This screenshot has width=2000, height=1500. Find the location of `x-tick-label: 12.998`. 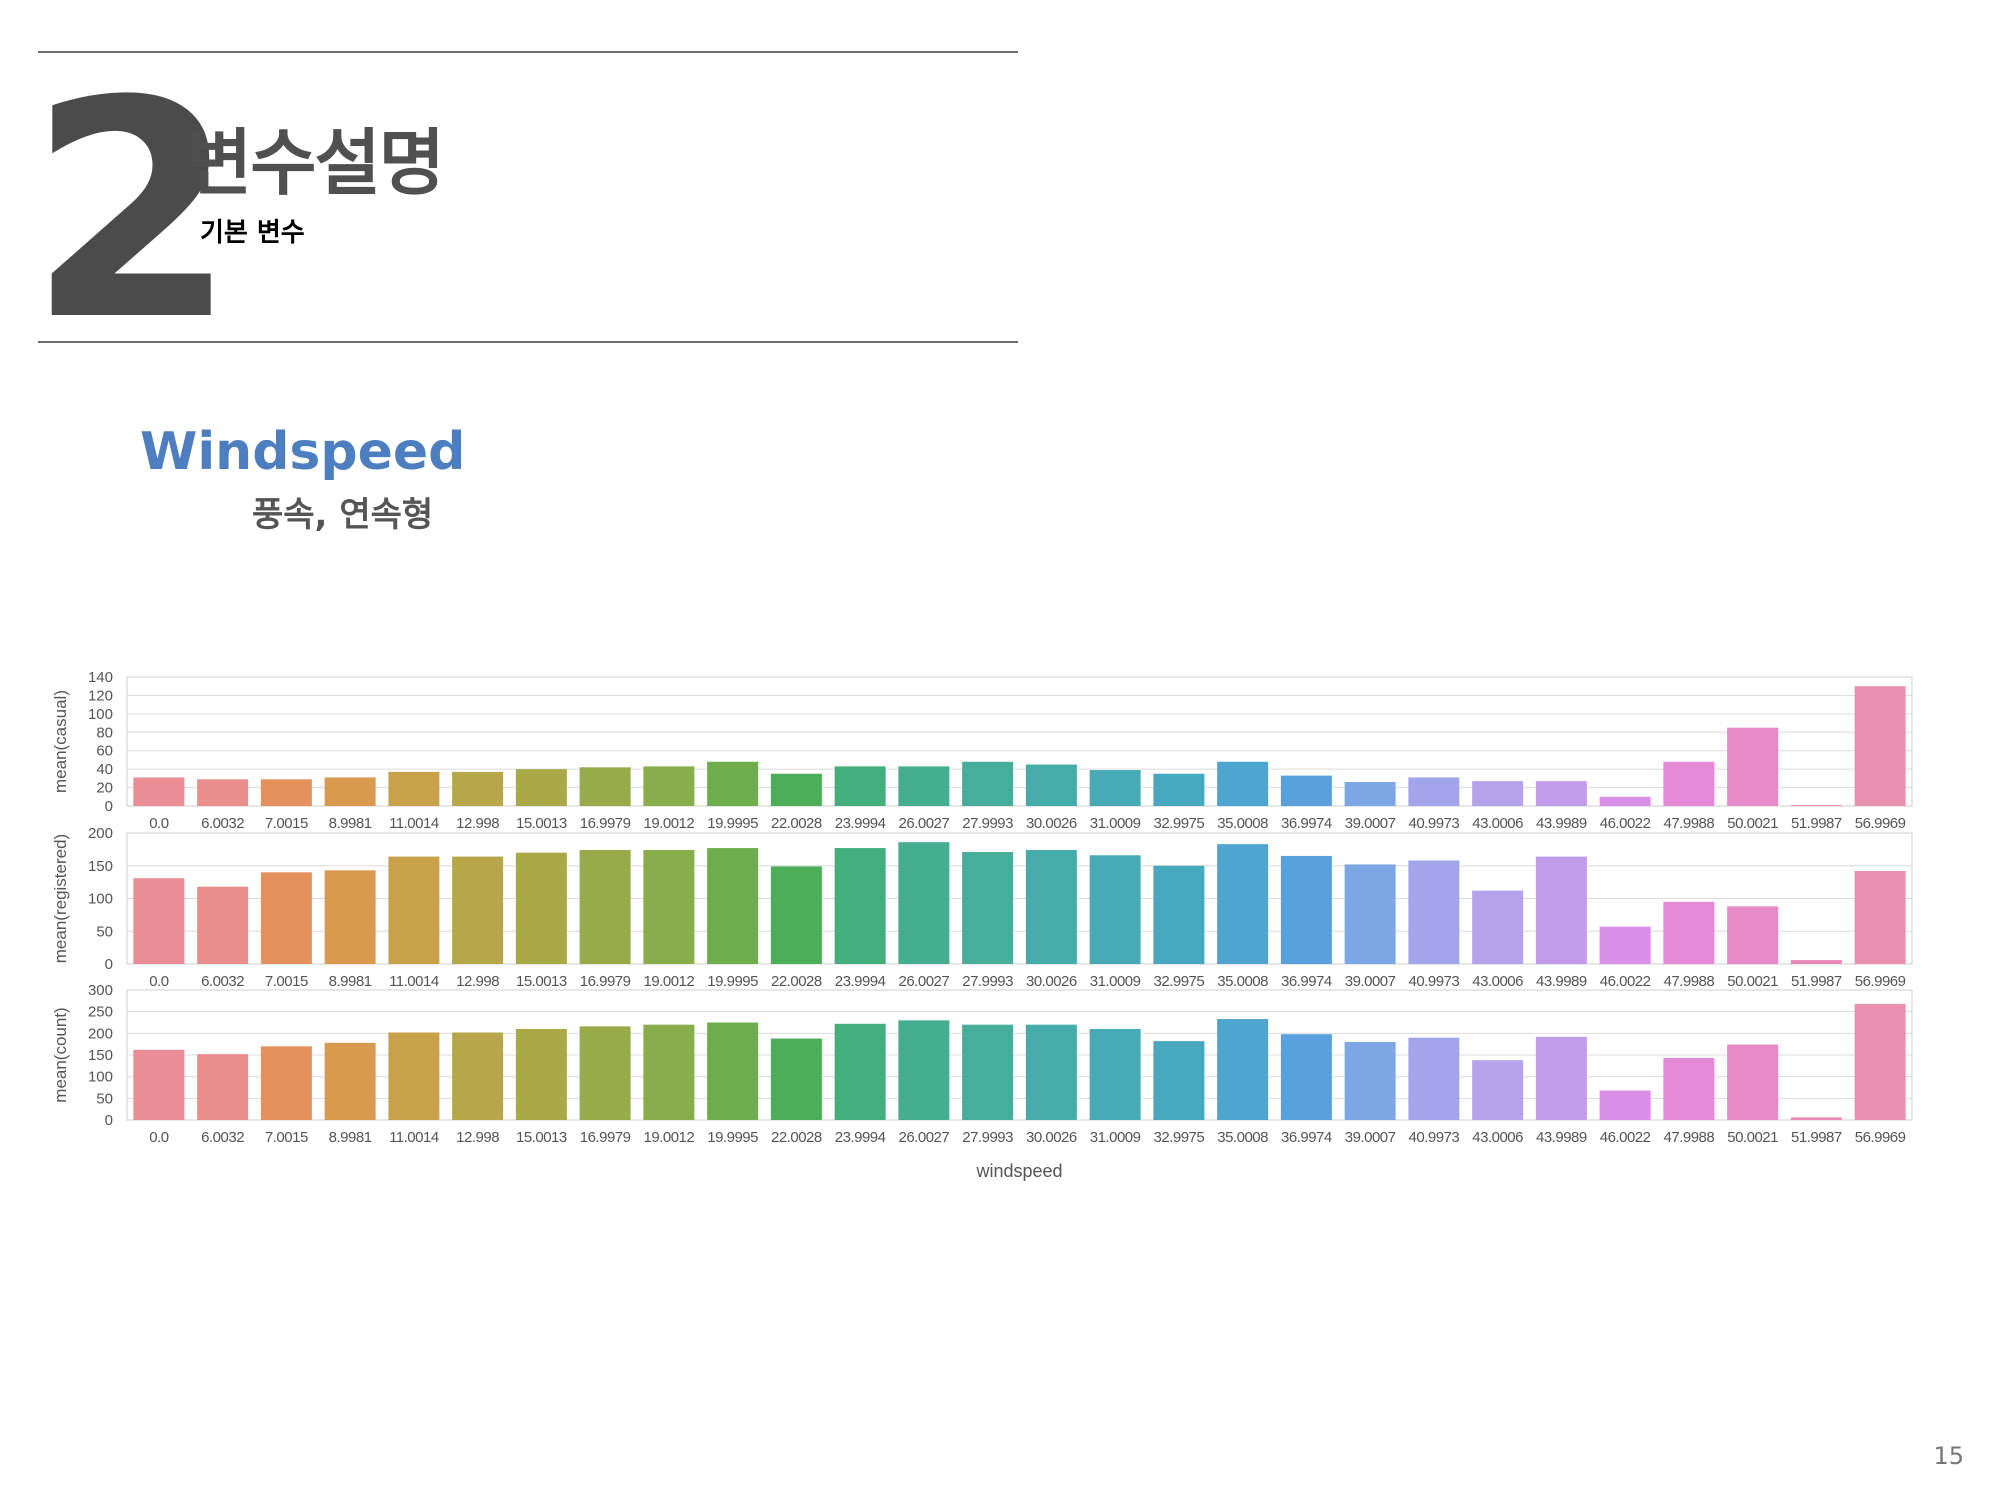

x-tick-label: 12.998 is located at coordinates (477, 823).